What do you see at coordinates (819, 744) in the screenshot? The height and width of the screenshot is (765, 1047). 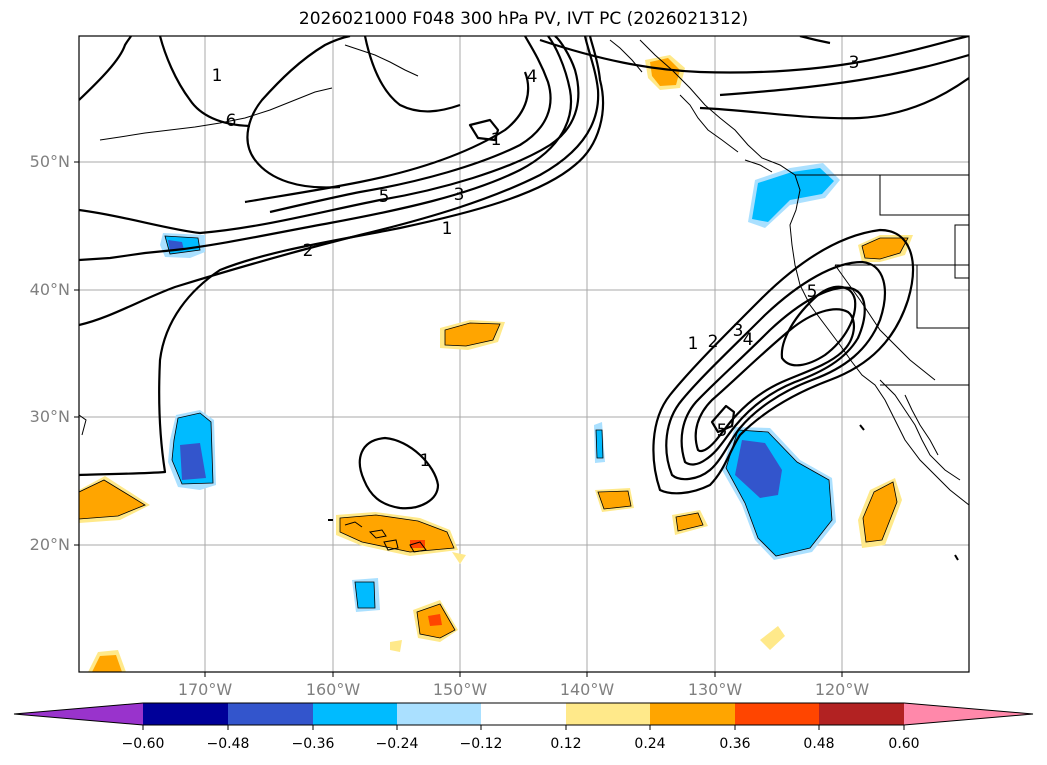 I see `colorbar-tick-label: 0.48` at bounding box center [819, 744].